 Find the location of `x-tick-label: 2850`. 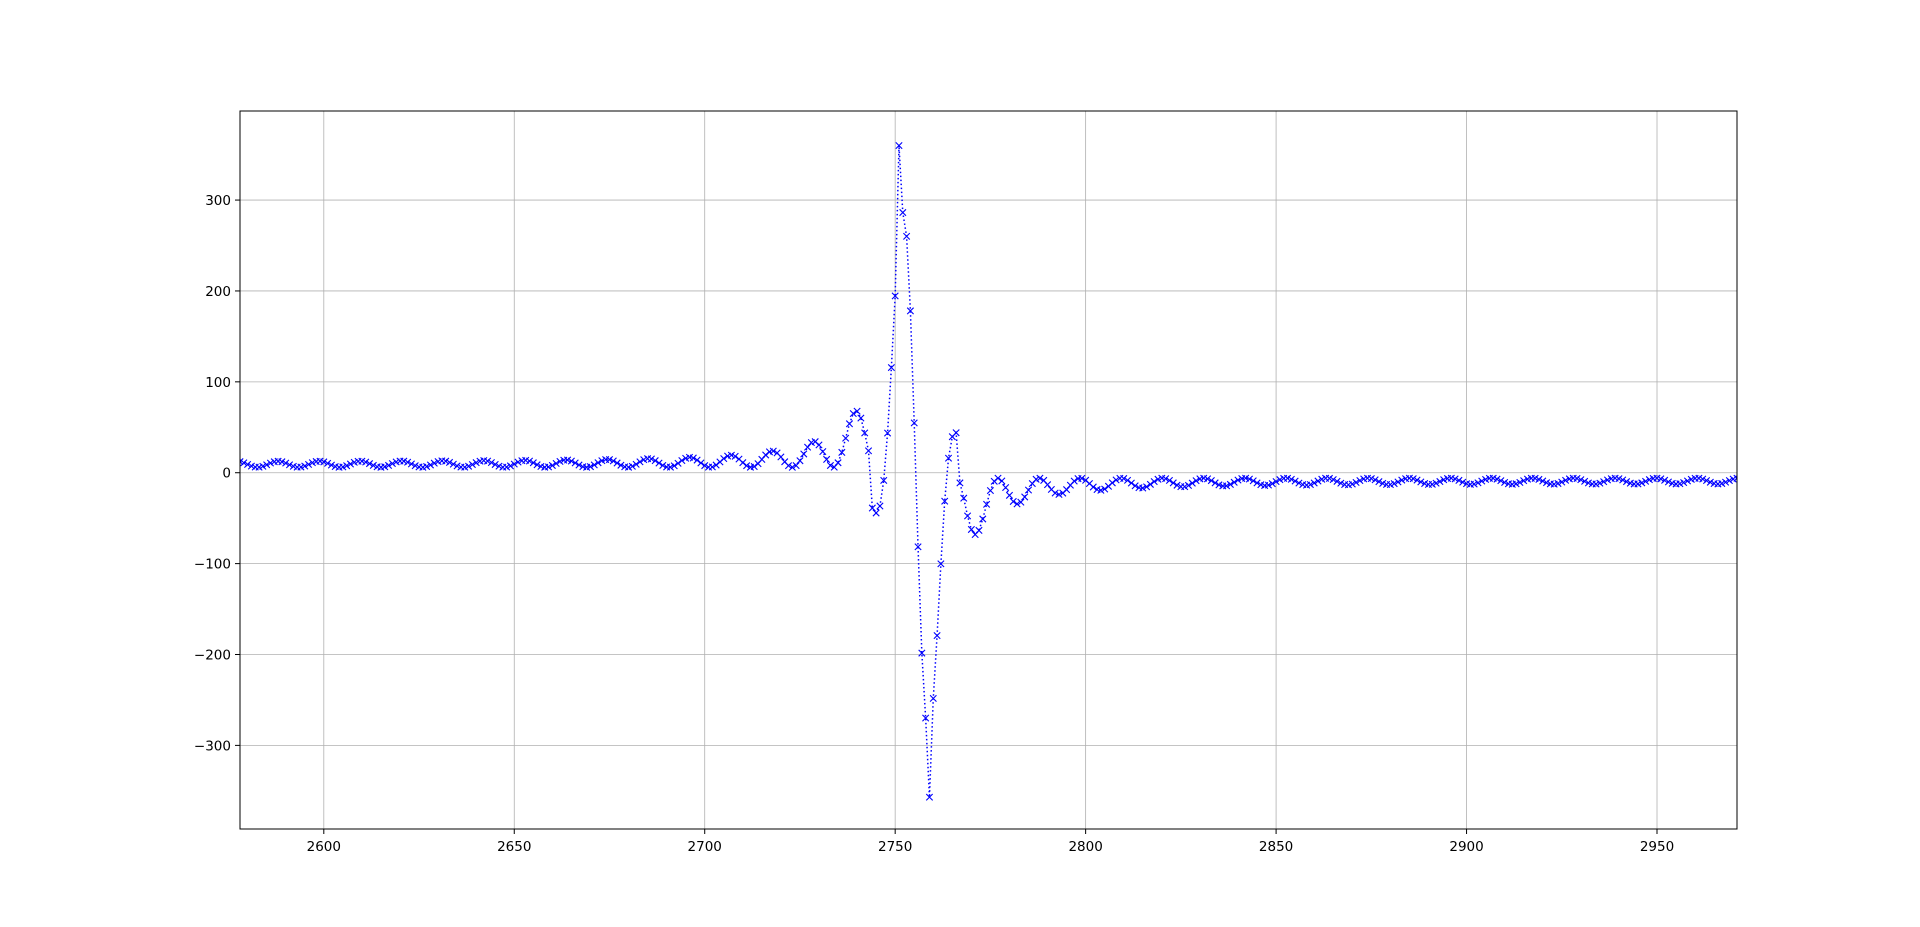

x-tick-label: 2850 is located at coordinates (1276, 847).